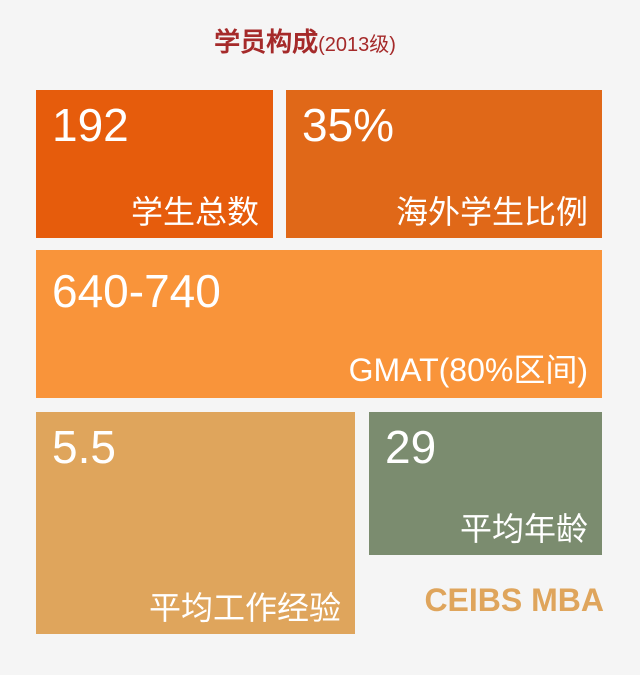 This screenshot has height=675, width=640. I want to click on stat-label: 平均年龄, so click(523, 529).